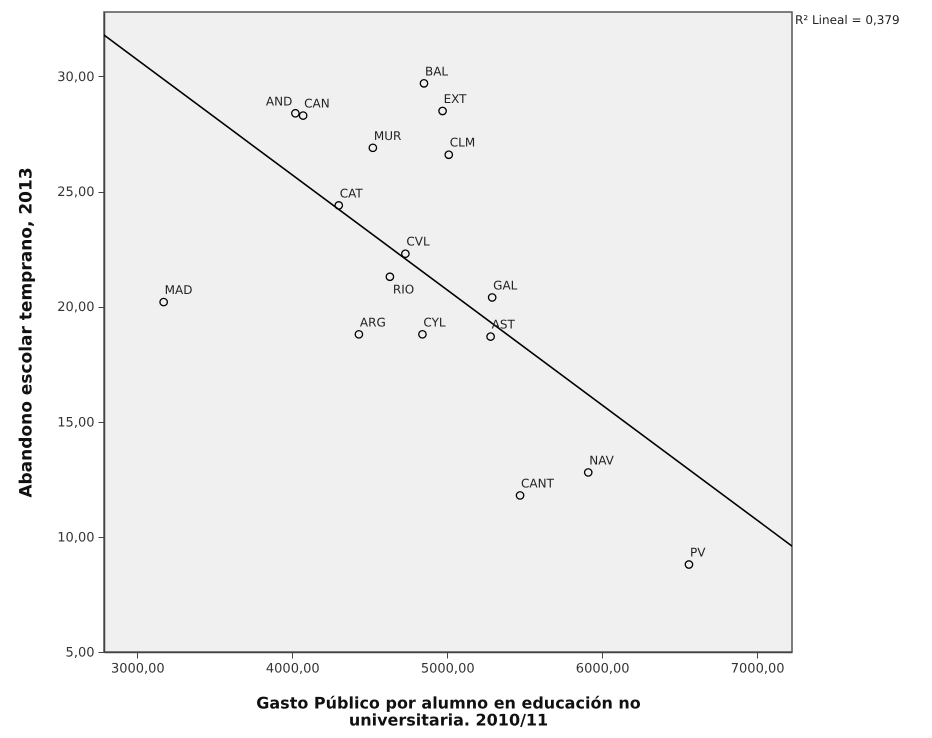 This screenshot has width=932, height=738. I want to click on annotation: CAN, so click(317, 103).